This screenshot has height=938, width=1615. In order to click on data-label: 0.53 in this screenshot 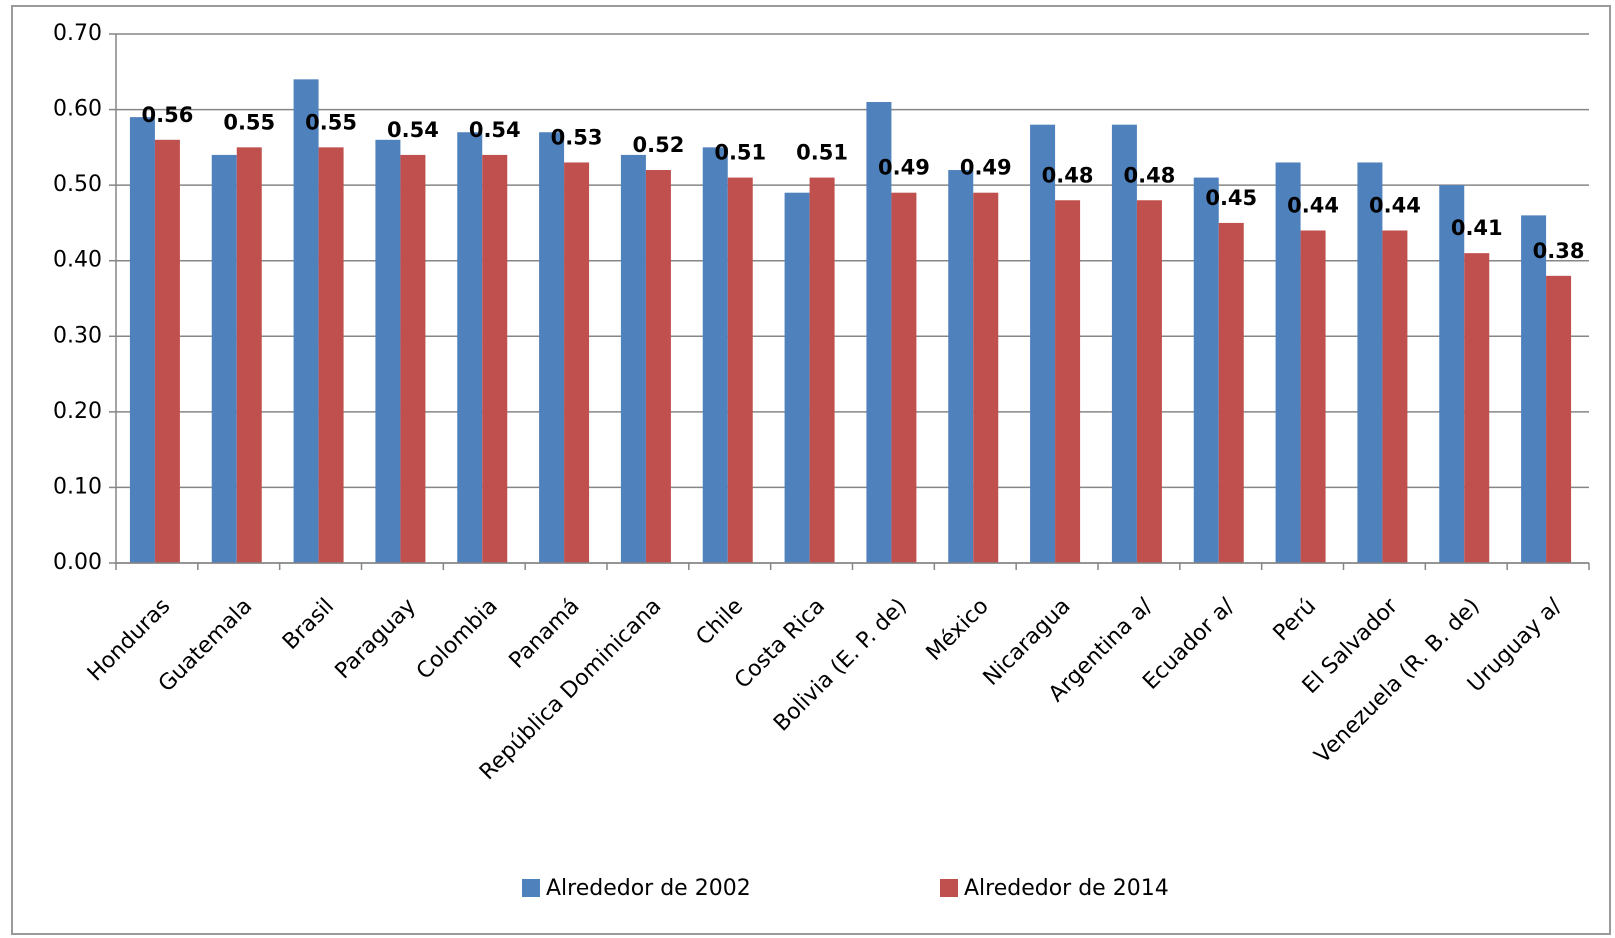, I will do `click(577, 137)`.